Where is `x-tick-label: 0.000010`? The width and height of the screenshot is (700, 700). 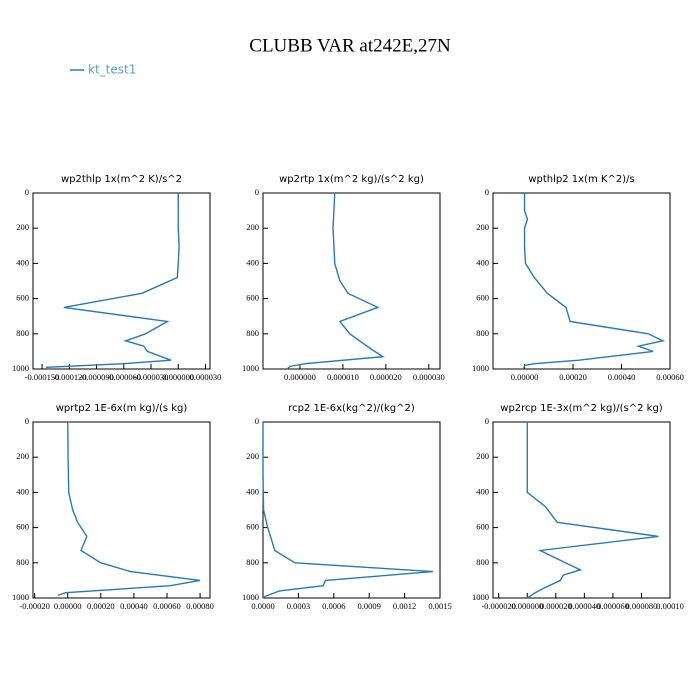 x-tick-label: 0.000010 is located at coordinates (343, 377).